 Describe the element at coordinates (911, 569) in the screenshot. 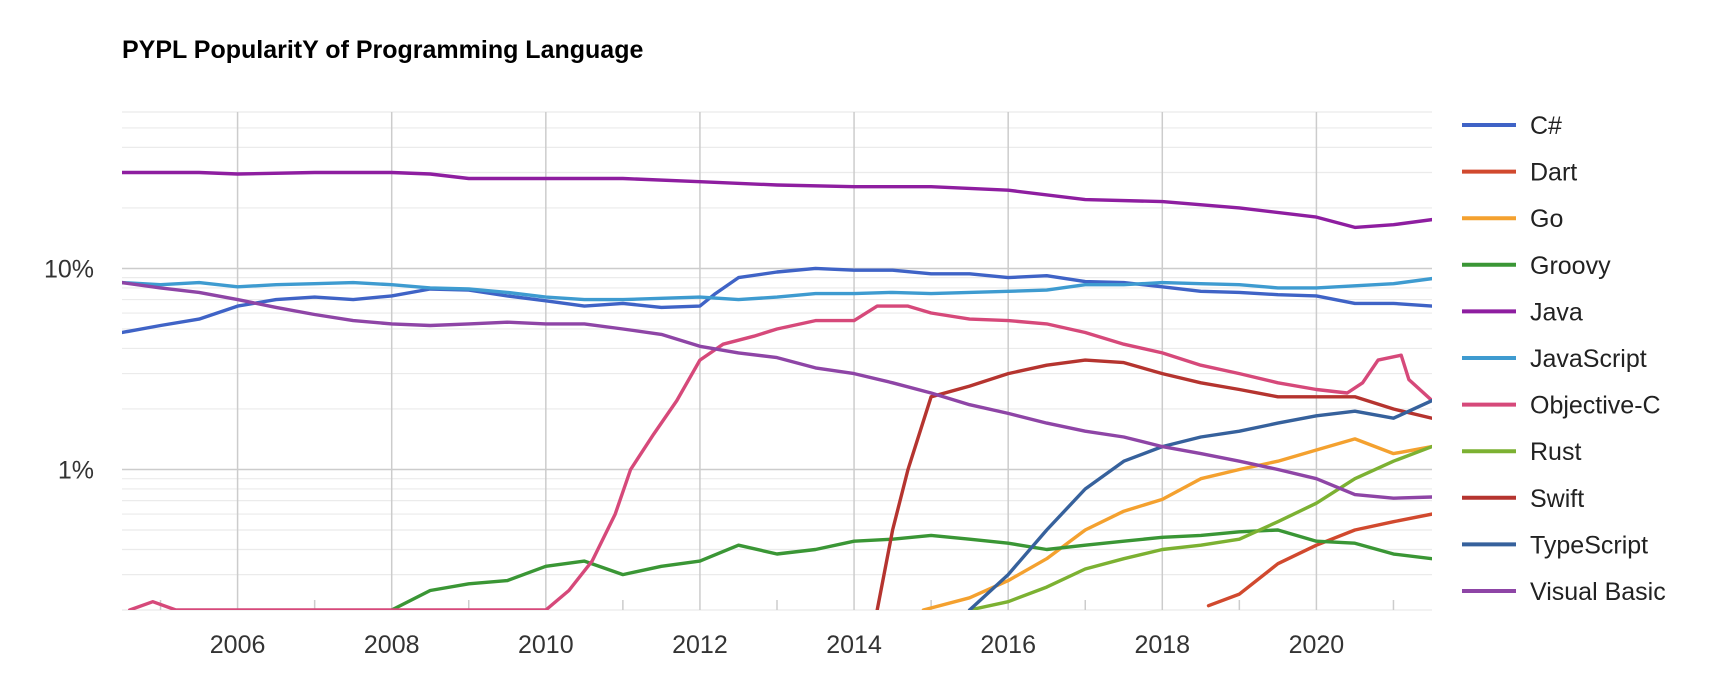

I see `series-line-groovy` at that location.